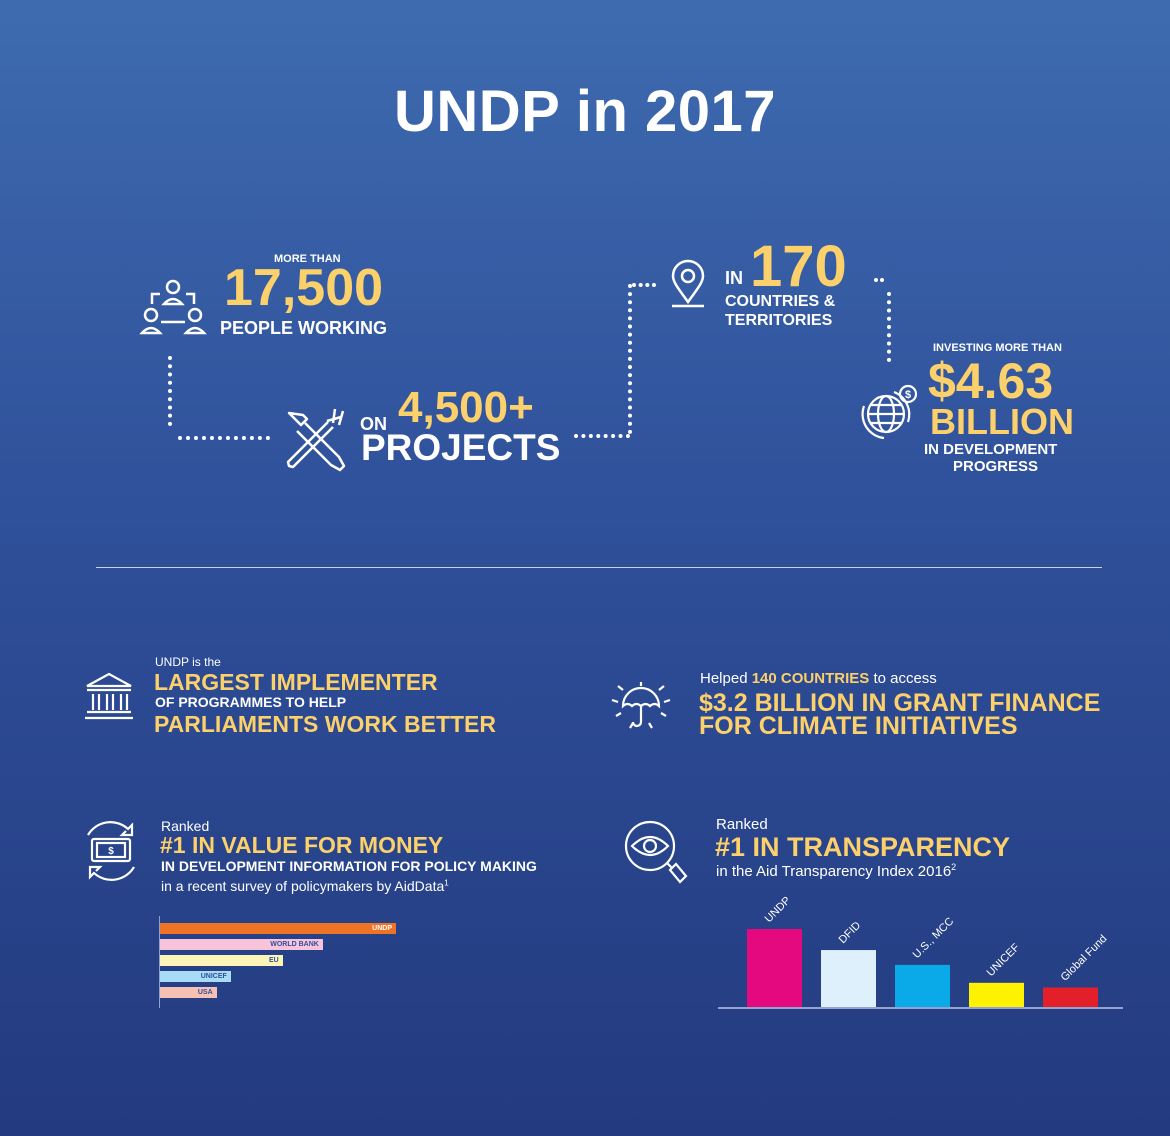 Image resolution: width=1170 pixels, height=1136 pixels. What do you see at coordinates (850, 933) in the screenshot?
I see `bar-label: DFID` at bounding box center [850, 933].